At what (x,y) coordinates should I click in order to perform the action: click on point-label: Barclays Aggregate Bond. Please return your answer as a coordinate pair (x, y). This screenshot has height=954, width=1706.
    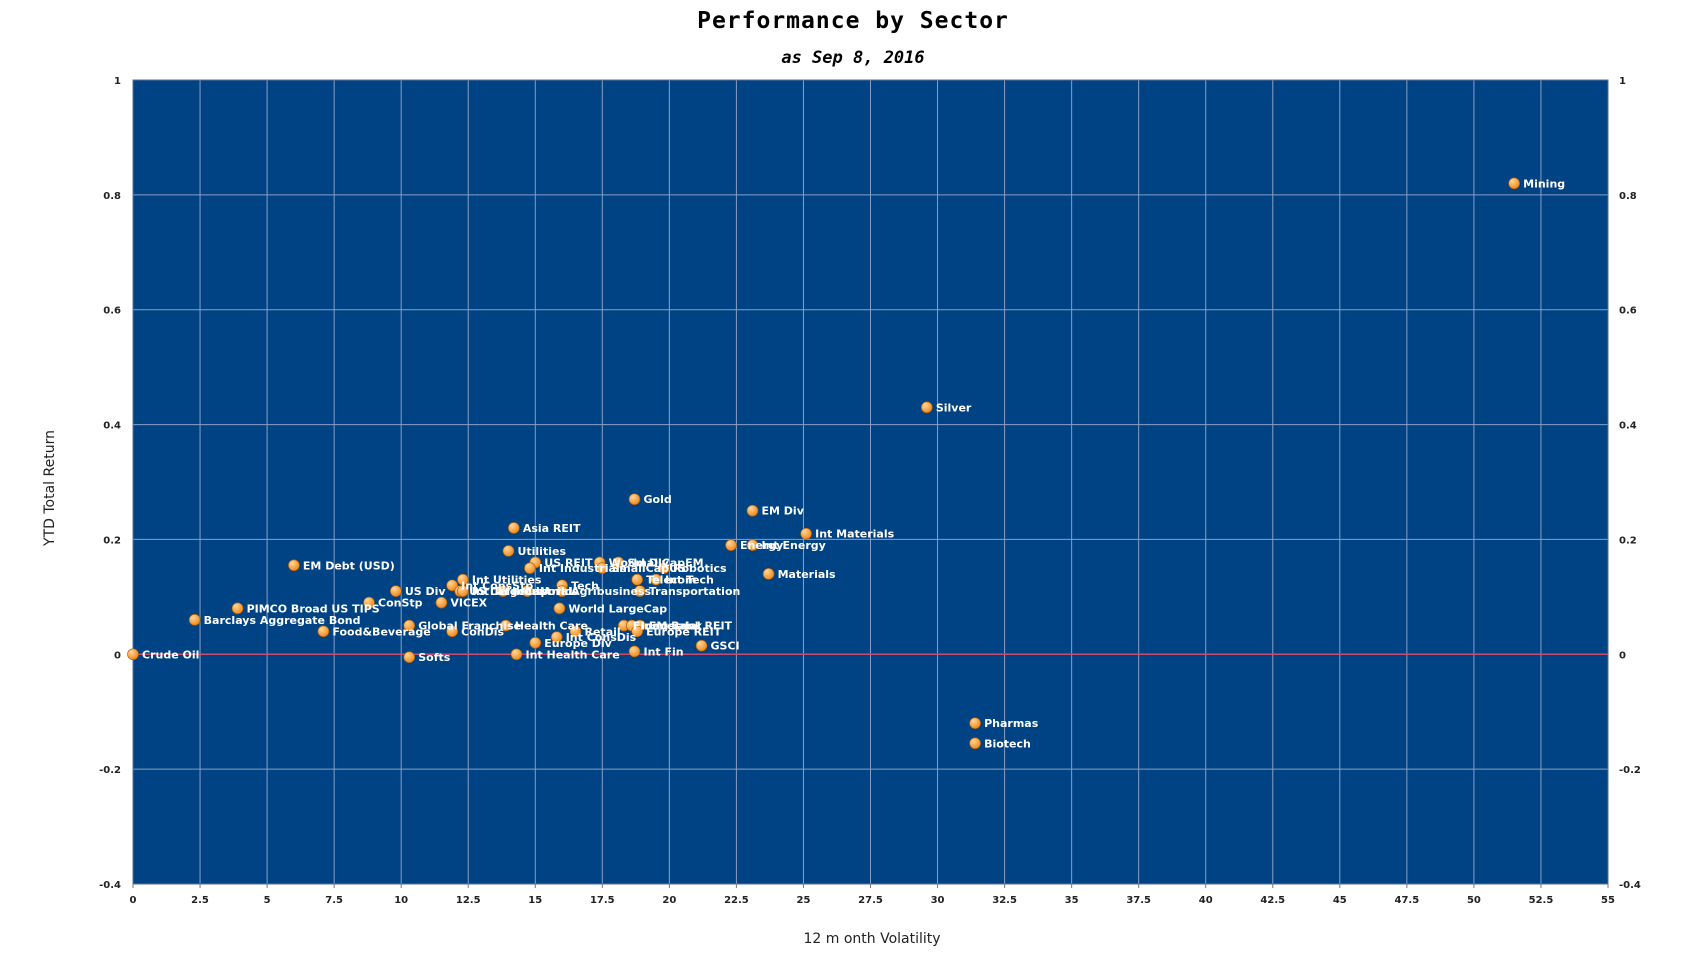
    Looking at the image, I should click on (282, 620).